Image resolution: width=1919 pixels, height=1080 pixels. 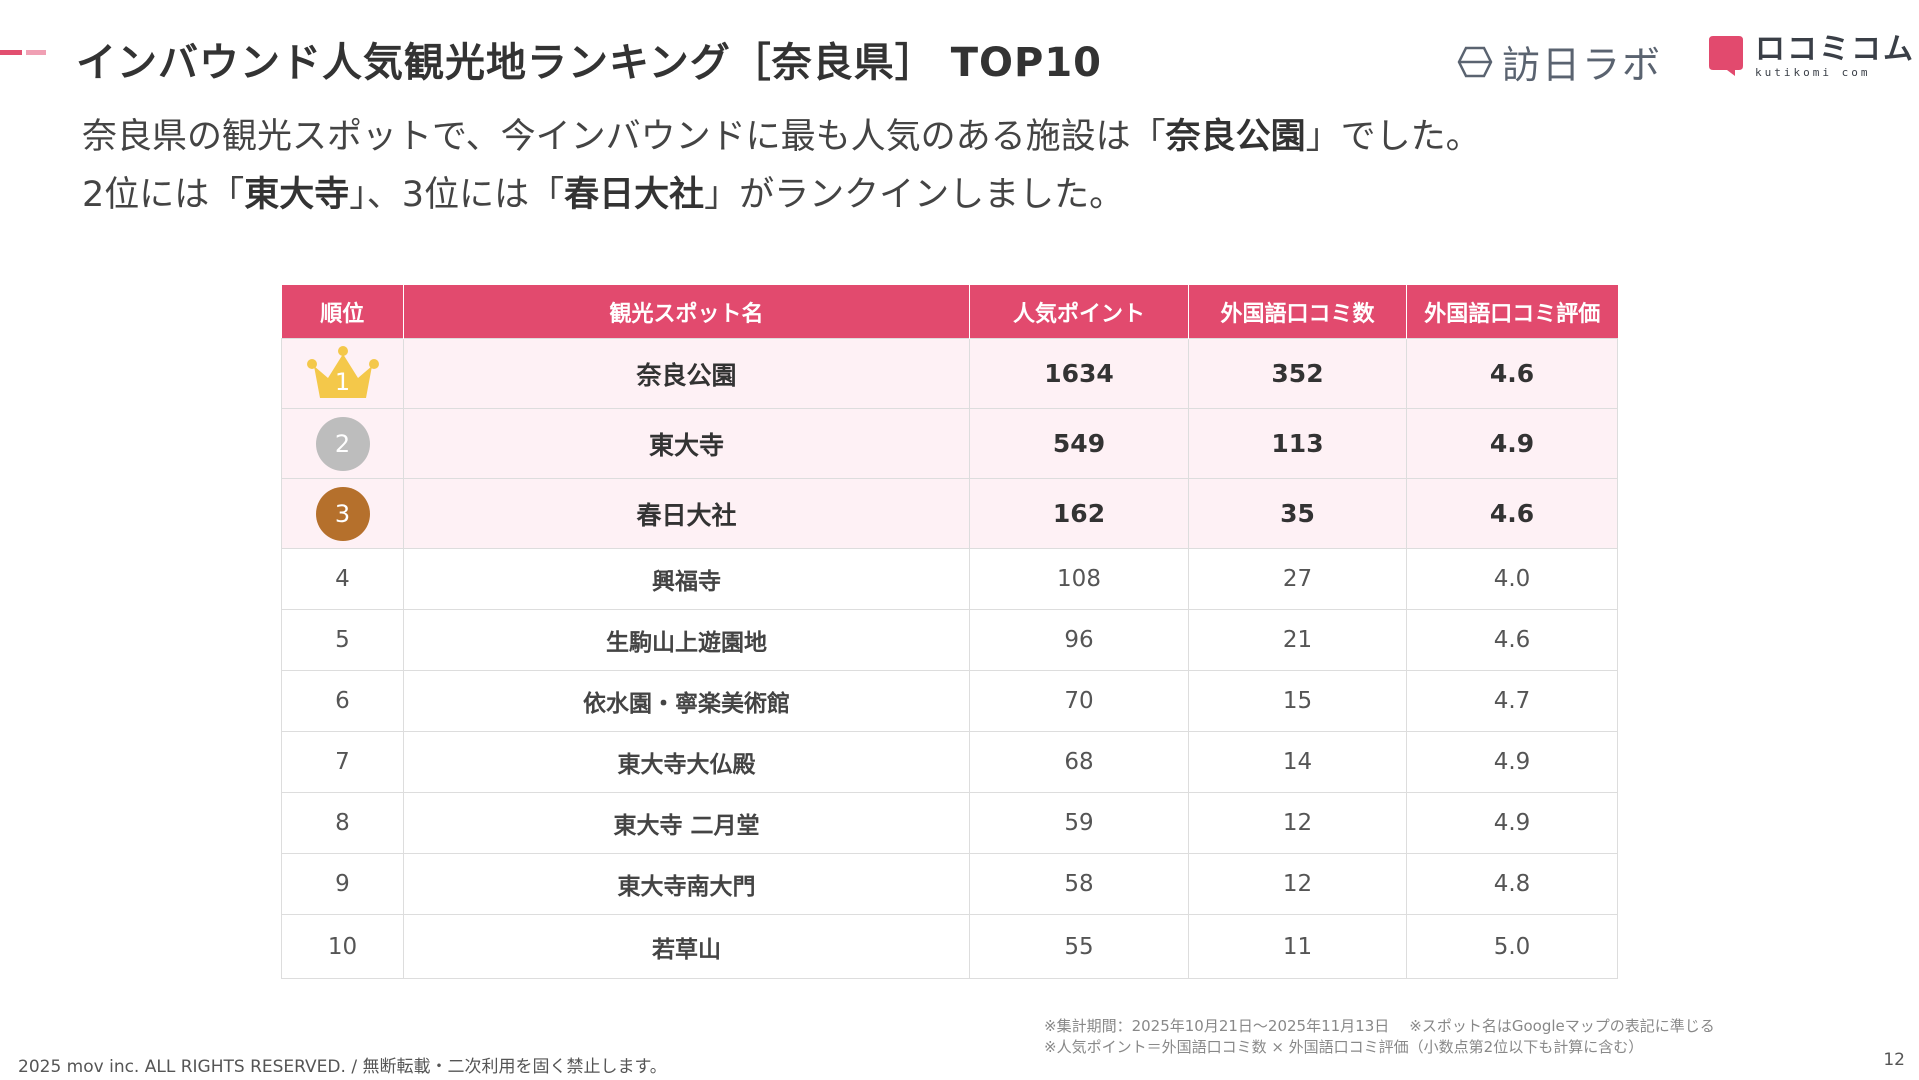 What do you see at coordinates (686, 579) in the screenshot?
I see `spot-name: 興福寺` at bounding box center [686, 579].